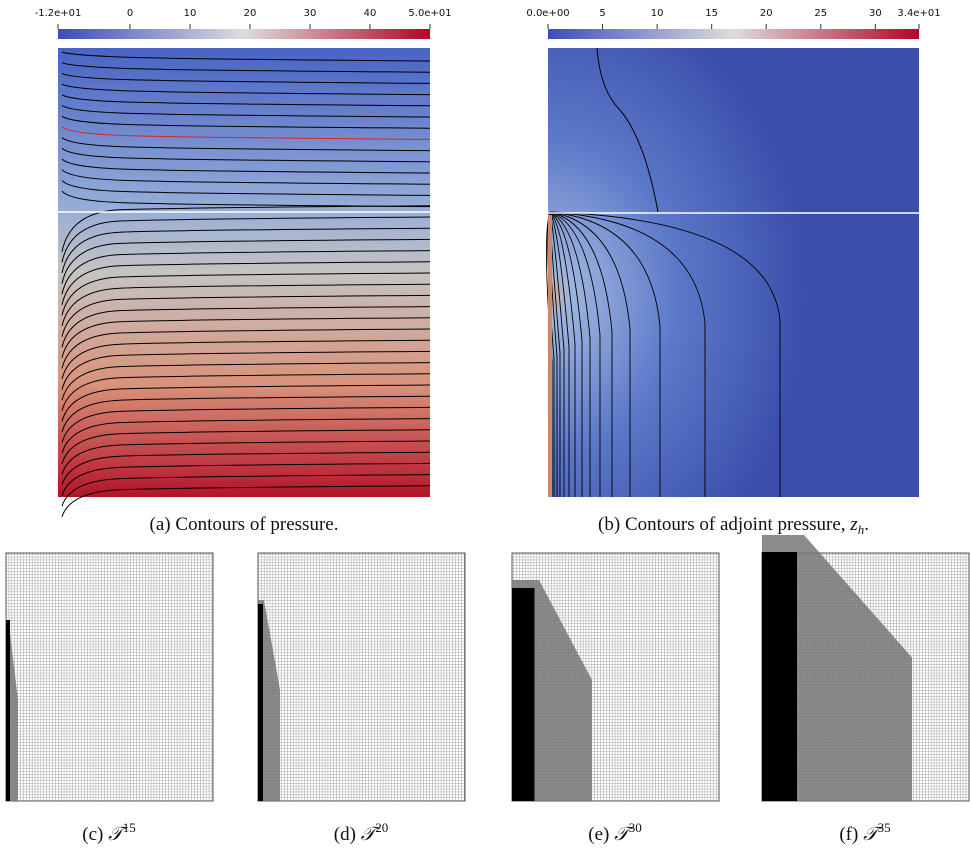  Describe the element at coordinates (550, 356) in the screenshot. I see `singular-strip` at that location.